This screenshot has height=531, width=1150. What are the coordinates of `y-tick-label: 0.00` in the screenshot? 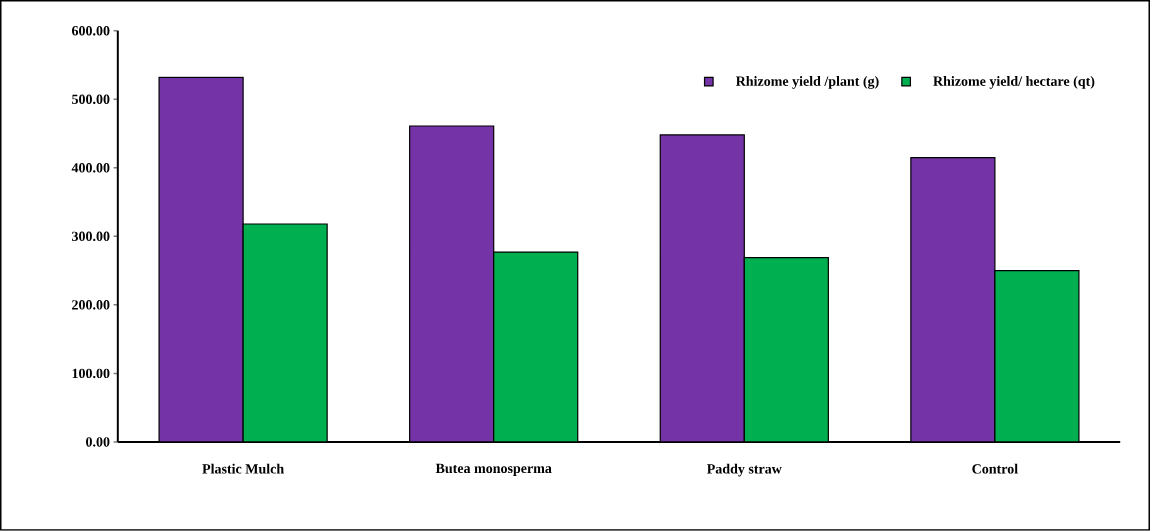 It's located at (98, 442).